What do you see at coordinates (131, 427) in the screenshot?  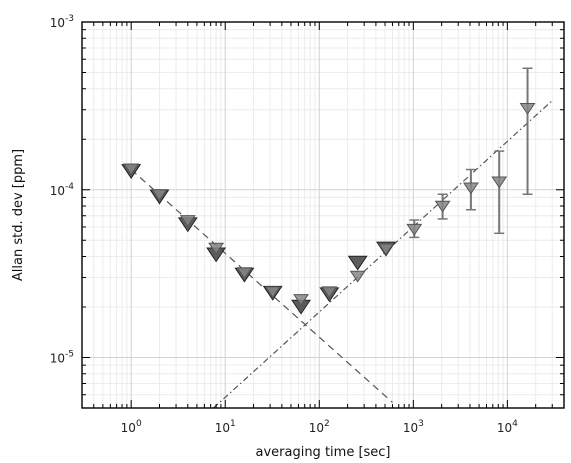 I see `x-tick-label: 10⁰` at bounding box center [131, 427].